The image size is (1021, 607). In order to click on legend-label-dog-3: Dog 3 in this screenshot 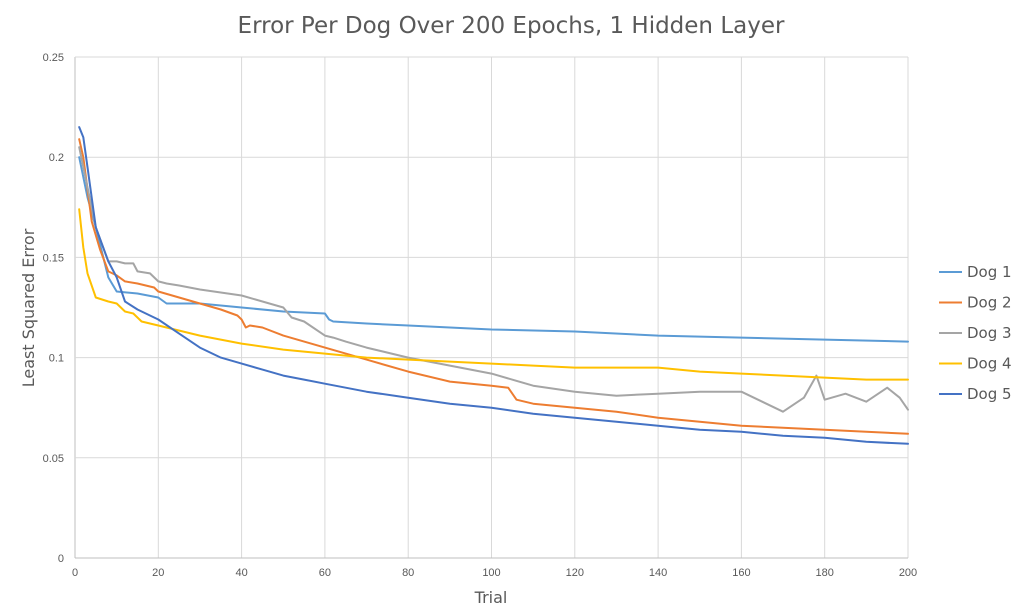, I will do `click(989, 333)`.